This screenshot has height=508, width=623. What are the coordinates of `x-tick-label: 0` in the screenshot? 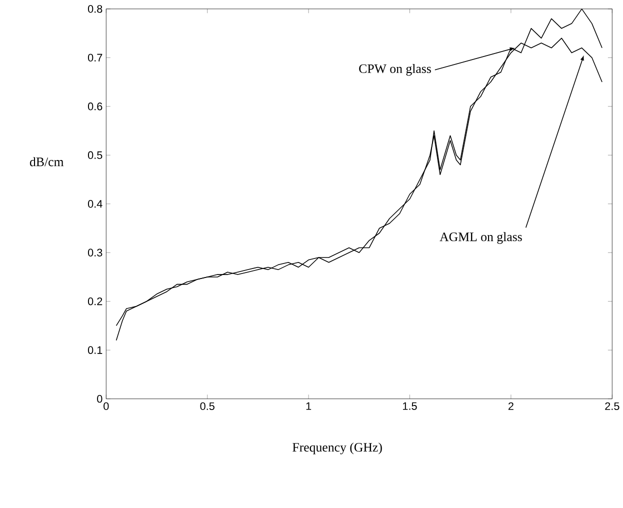 It's located at (106, 406).